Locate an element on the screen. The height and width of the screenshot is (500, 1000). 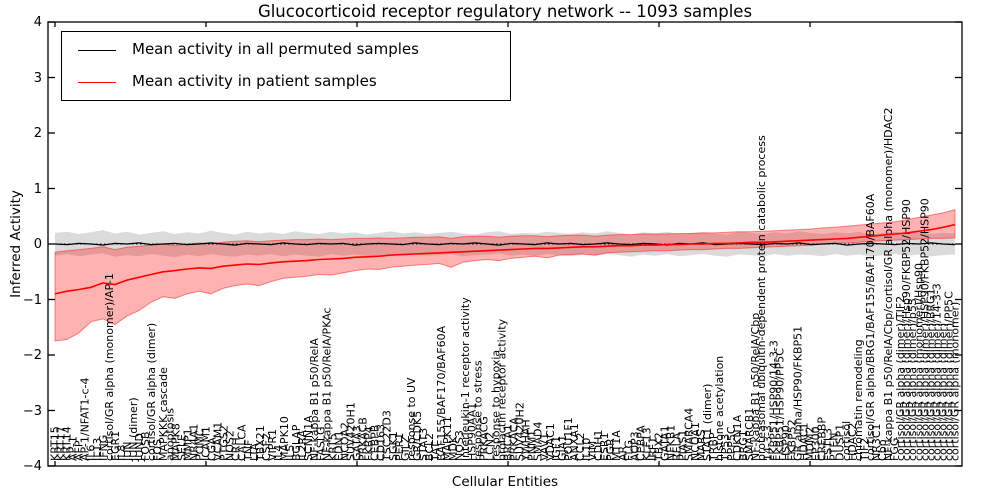
entity-label: RELA is located at coordinates (677, 446).